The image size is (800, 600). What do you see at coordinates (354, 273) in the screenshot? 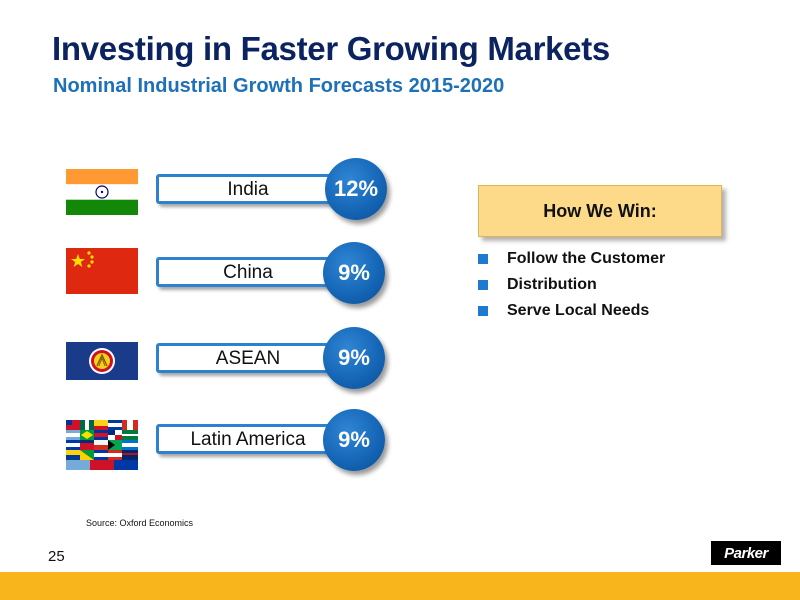
I see `growth-badge-china: 9%` at bounding box center [354, 273].